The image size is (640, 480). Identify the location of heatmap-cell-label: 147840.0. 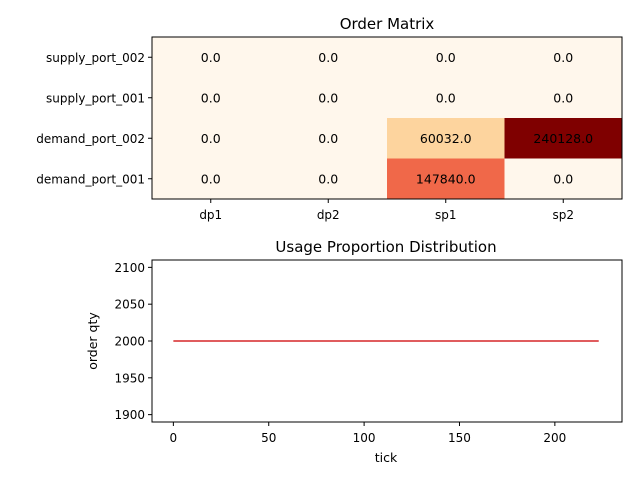
(446, 178).